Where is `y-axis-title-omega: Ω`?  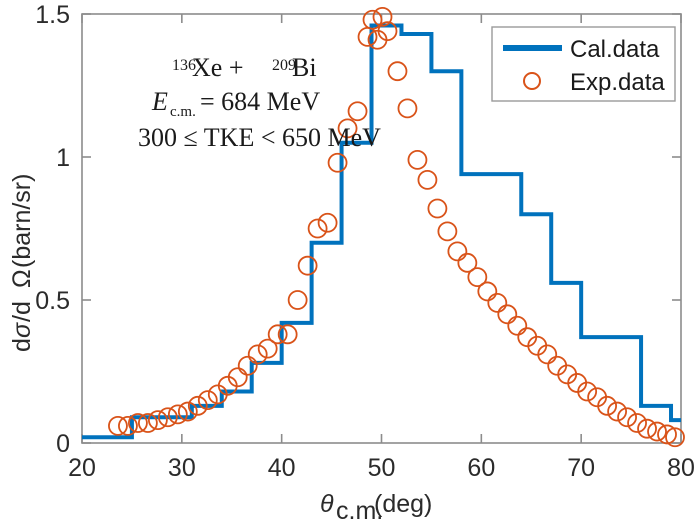
y-axis-title-omega: Ω is located at coordinates (22, 278).